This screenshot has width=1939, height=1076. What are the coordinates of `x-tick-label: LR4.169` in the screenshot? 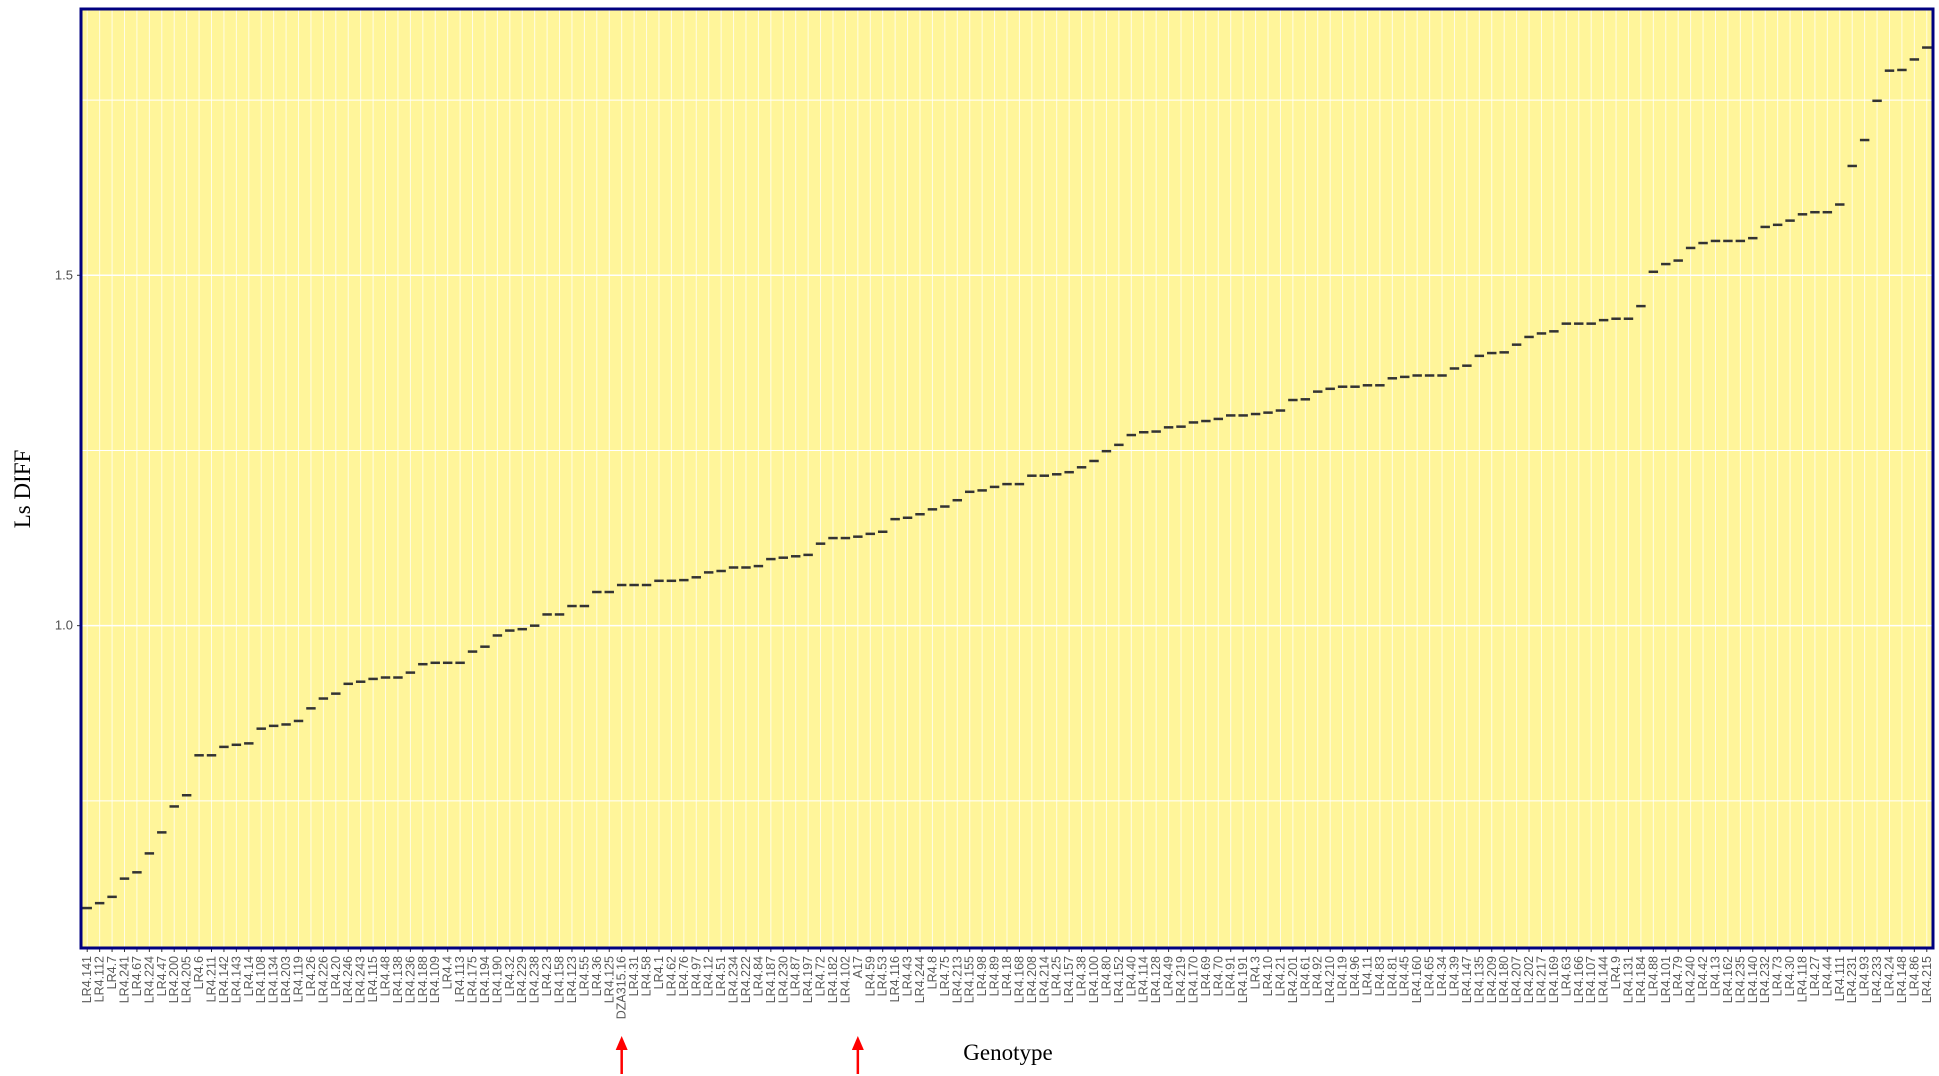 It's located at (1554, 979).